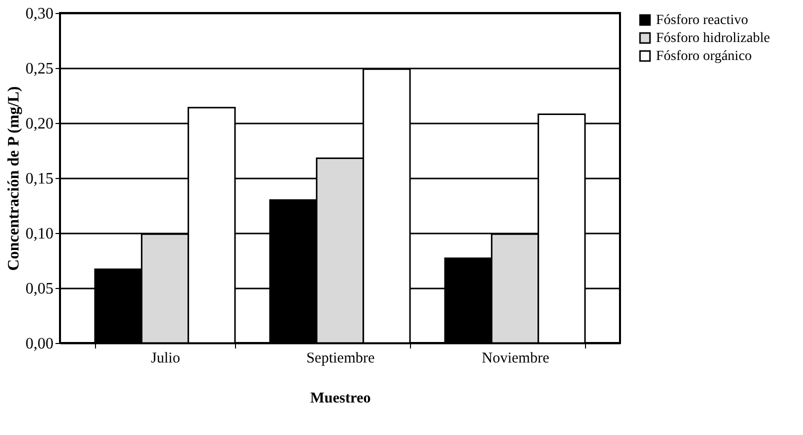 Image resolution: width=803 pixels, height=435 pixels. What do you see at coordinates (704, 56) in the screenshot?
I see `legend-label: Fósforo orgánico` at bounding box center [704, 56].